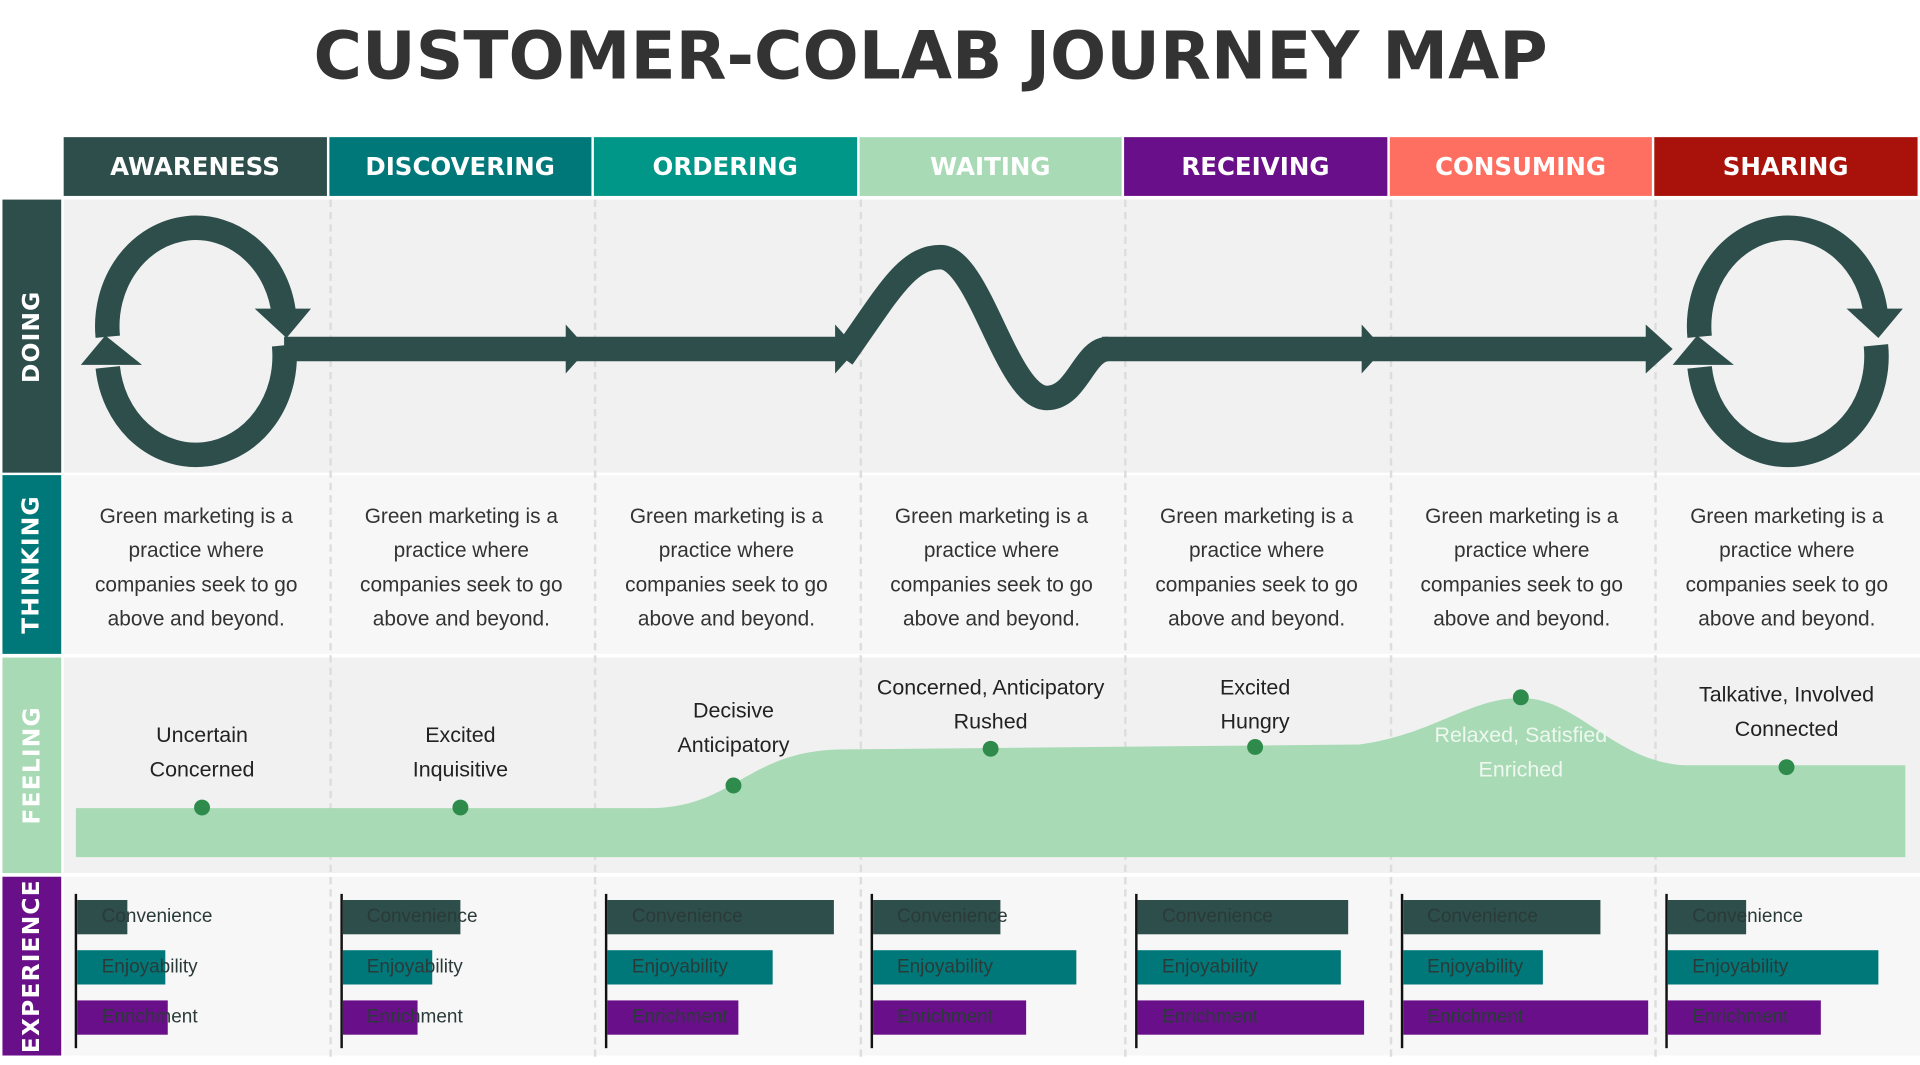  Describe the element at coordinates (32, 336) in the screenshot. I see `row-label-doing: DOING` at that location.